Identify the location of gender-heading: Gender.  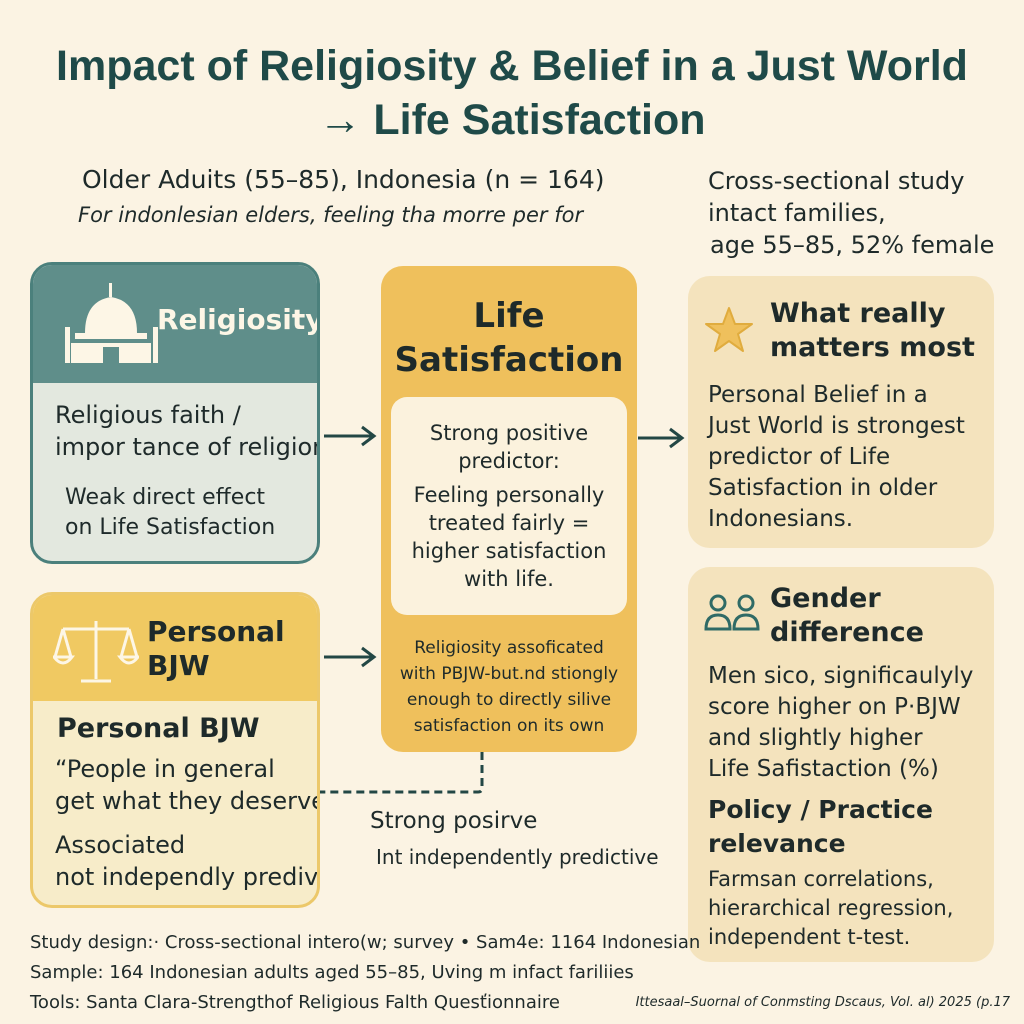
(825, 598).